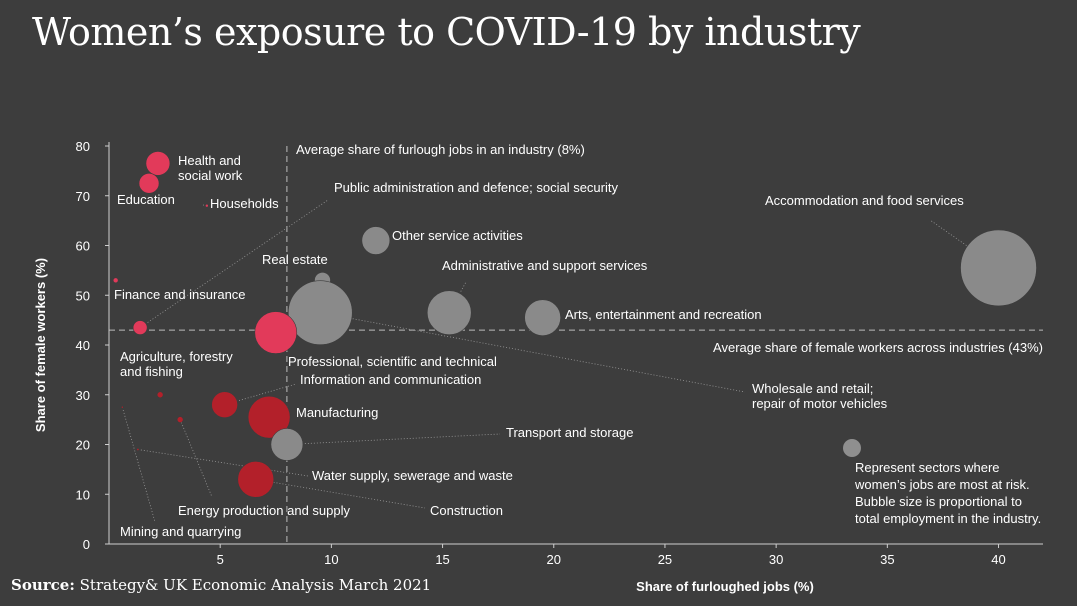  What do you see at coordinates (412, 475) in the screenshot?
I see `bubble-label: Water supply, sewerage and waste` at bounding box center [412, 475].